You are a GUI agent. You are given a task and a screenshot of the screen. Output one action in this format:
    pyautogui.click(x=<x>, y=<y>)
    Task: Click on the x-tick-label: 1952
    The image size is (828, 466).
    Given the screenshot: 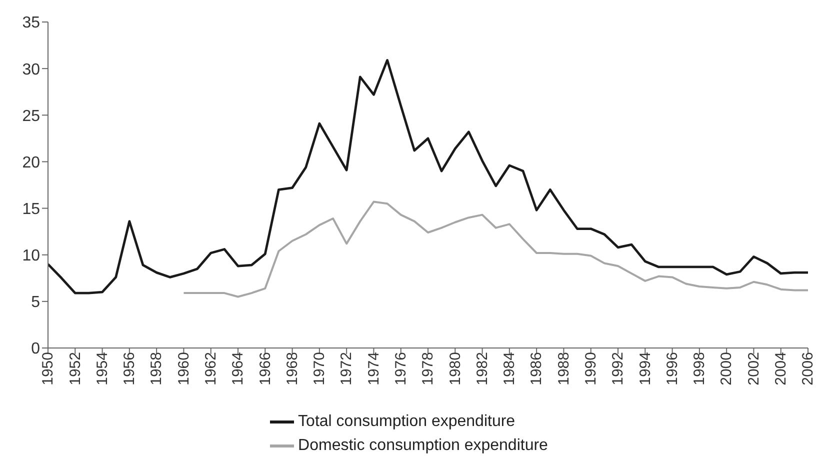 What is the action you would take?
    pyautogui.click(x=75, y=369)
    